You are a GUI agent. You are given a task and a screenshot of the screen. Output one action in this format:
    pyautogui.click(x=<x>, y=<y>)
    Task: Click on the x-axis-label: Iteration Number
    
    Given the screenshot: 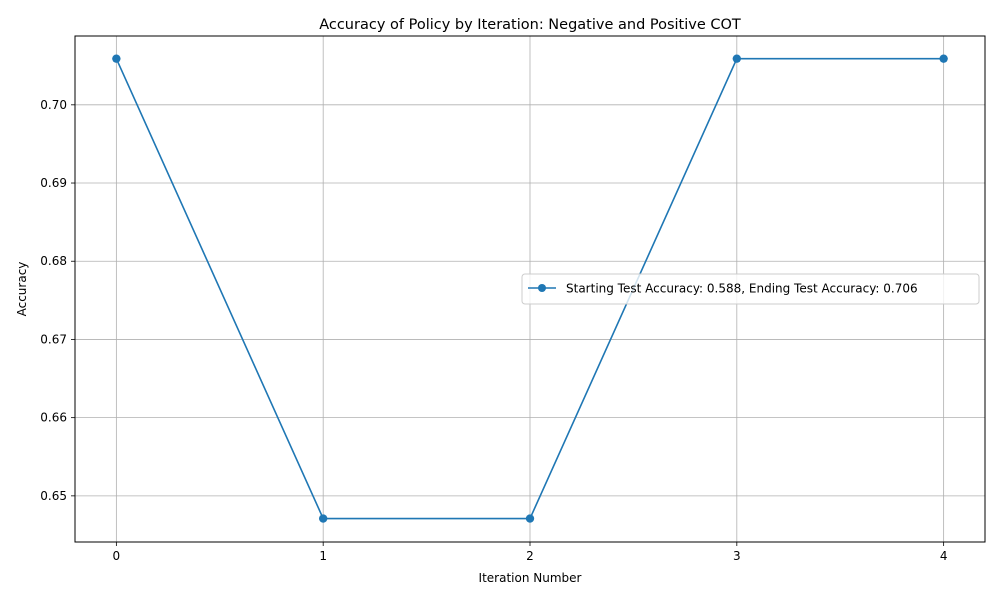 What is the action you would take?
    pyautogui.click(x=530, y=578)
    